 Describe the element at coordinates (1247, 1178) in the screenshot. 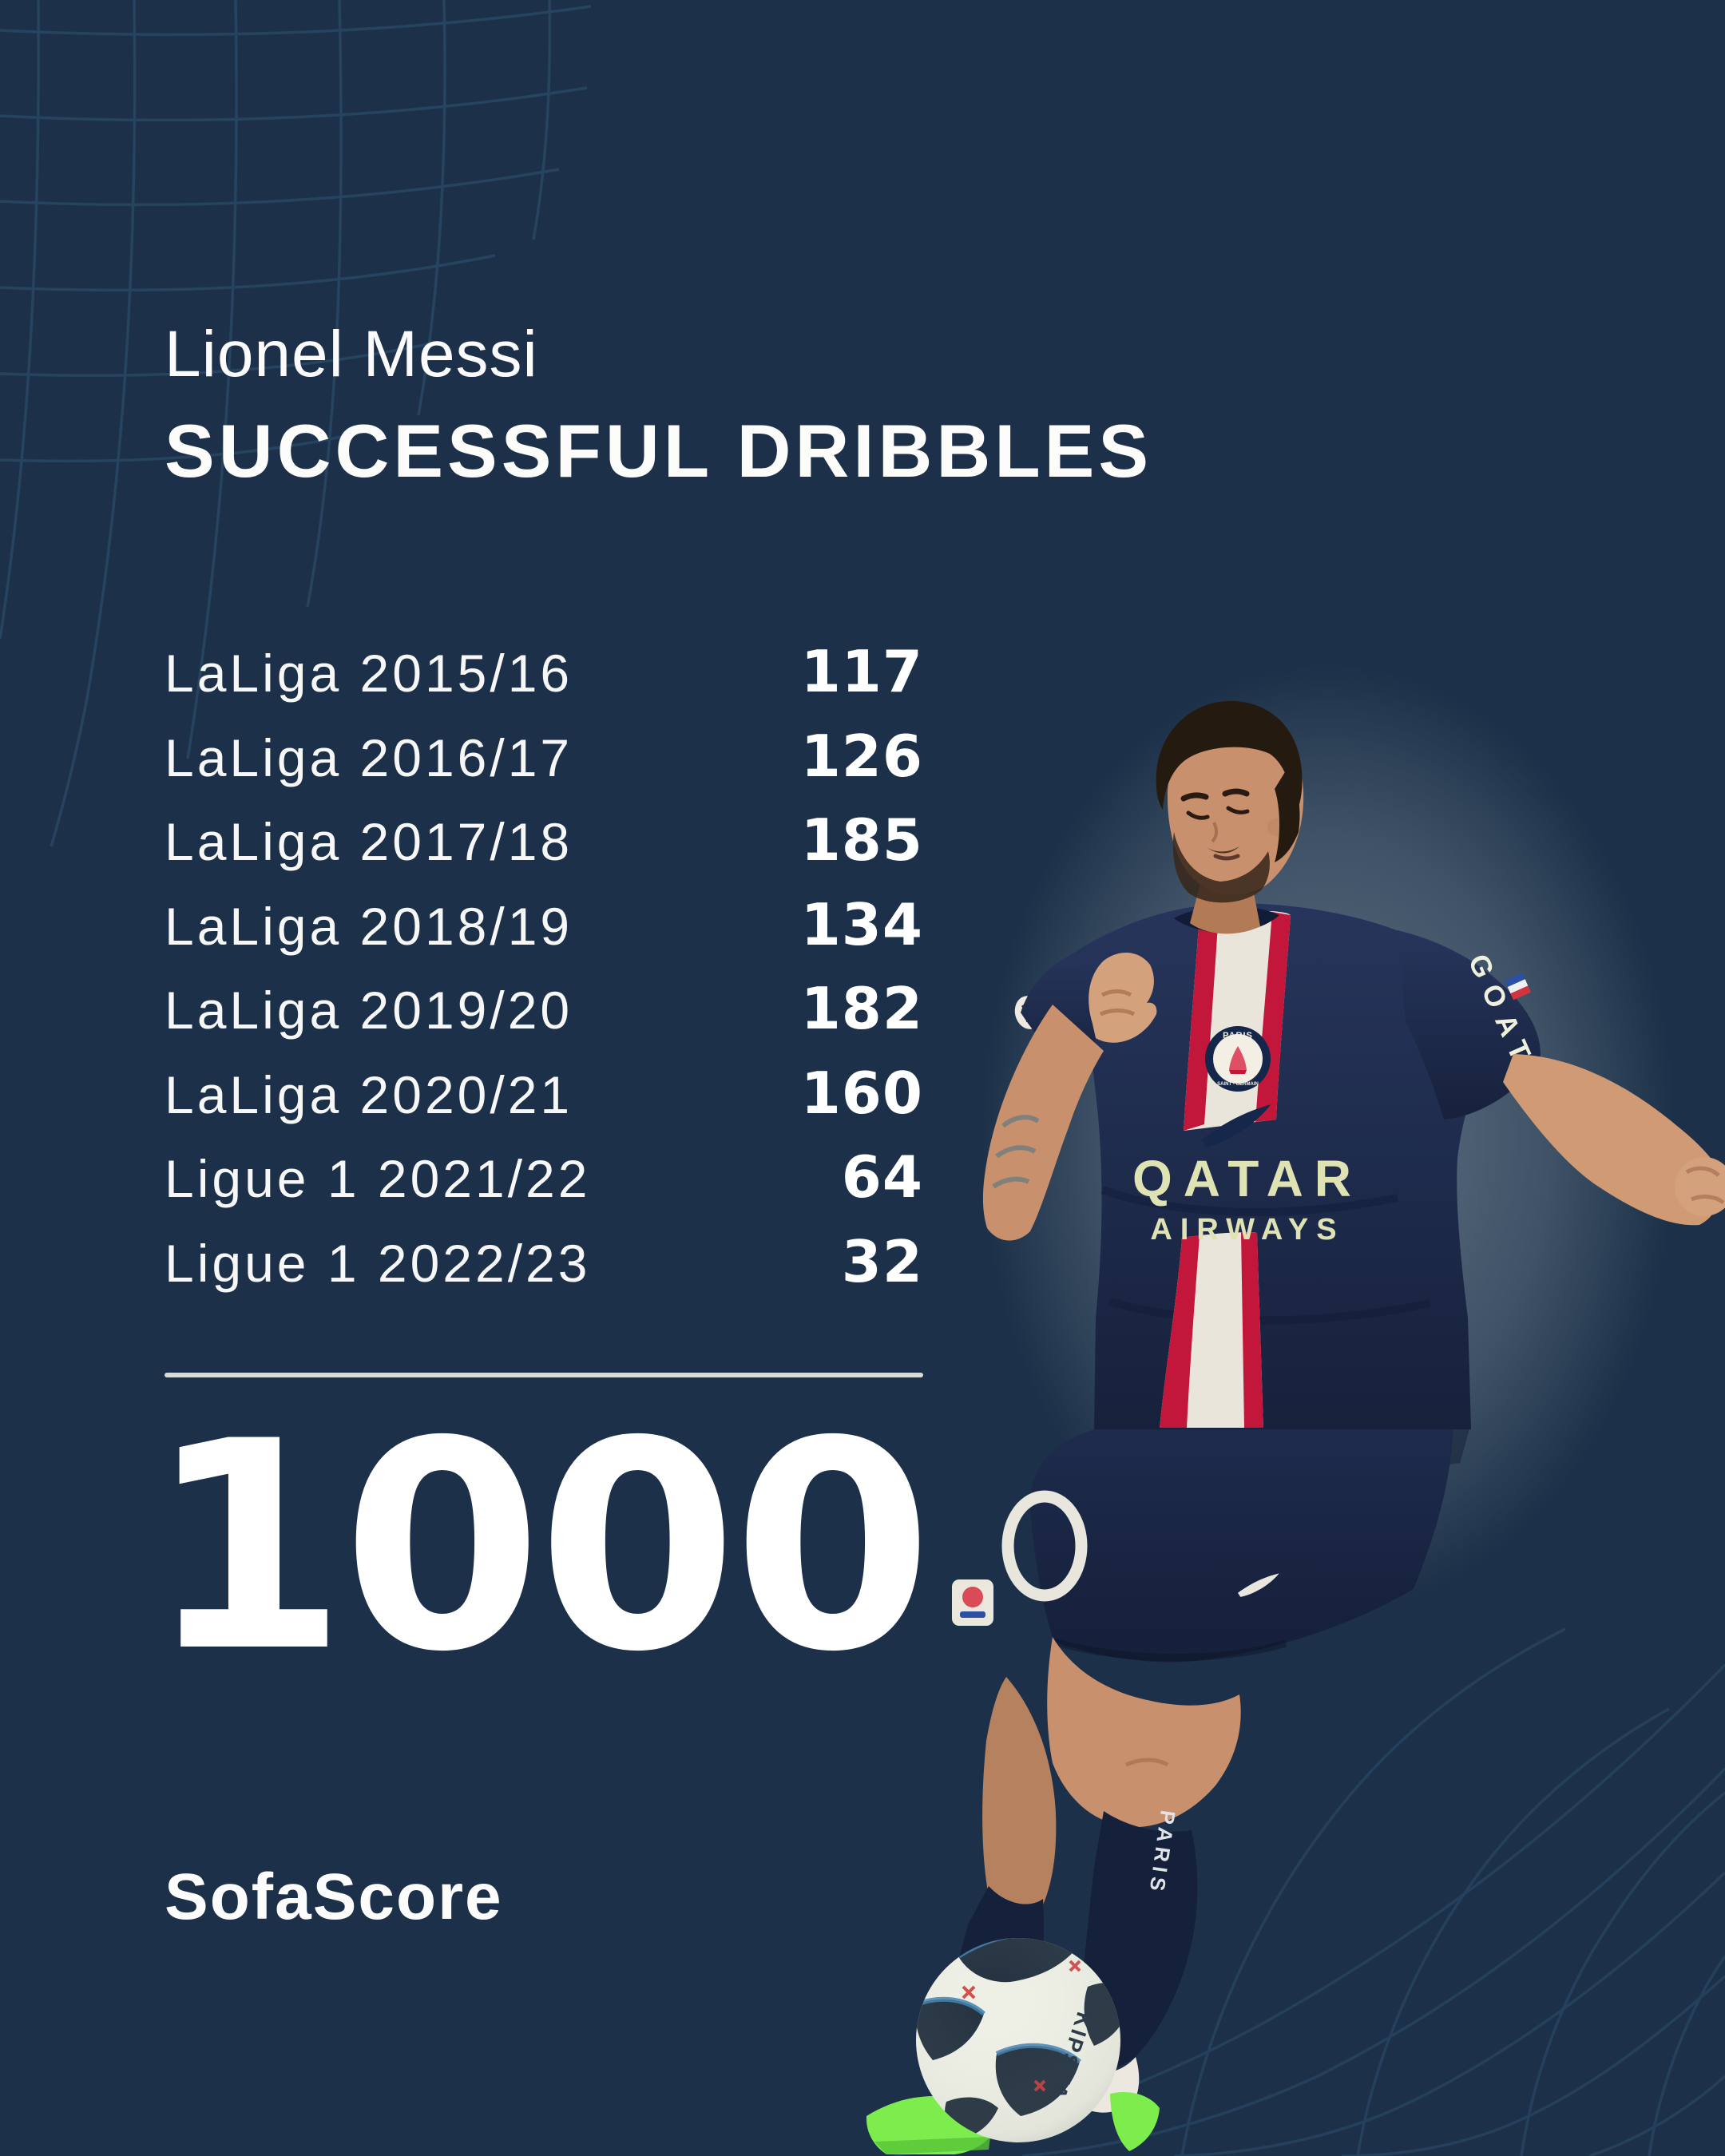

I see `jersey-sponsor-line1: QATAR` at that location.